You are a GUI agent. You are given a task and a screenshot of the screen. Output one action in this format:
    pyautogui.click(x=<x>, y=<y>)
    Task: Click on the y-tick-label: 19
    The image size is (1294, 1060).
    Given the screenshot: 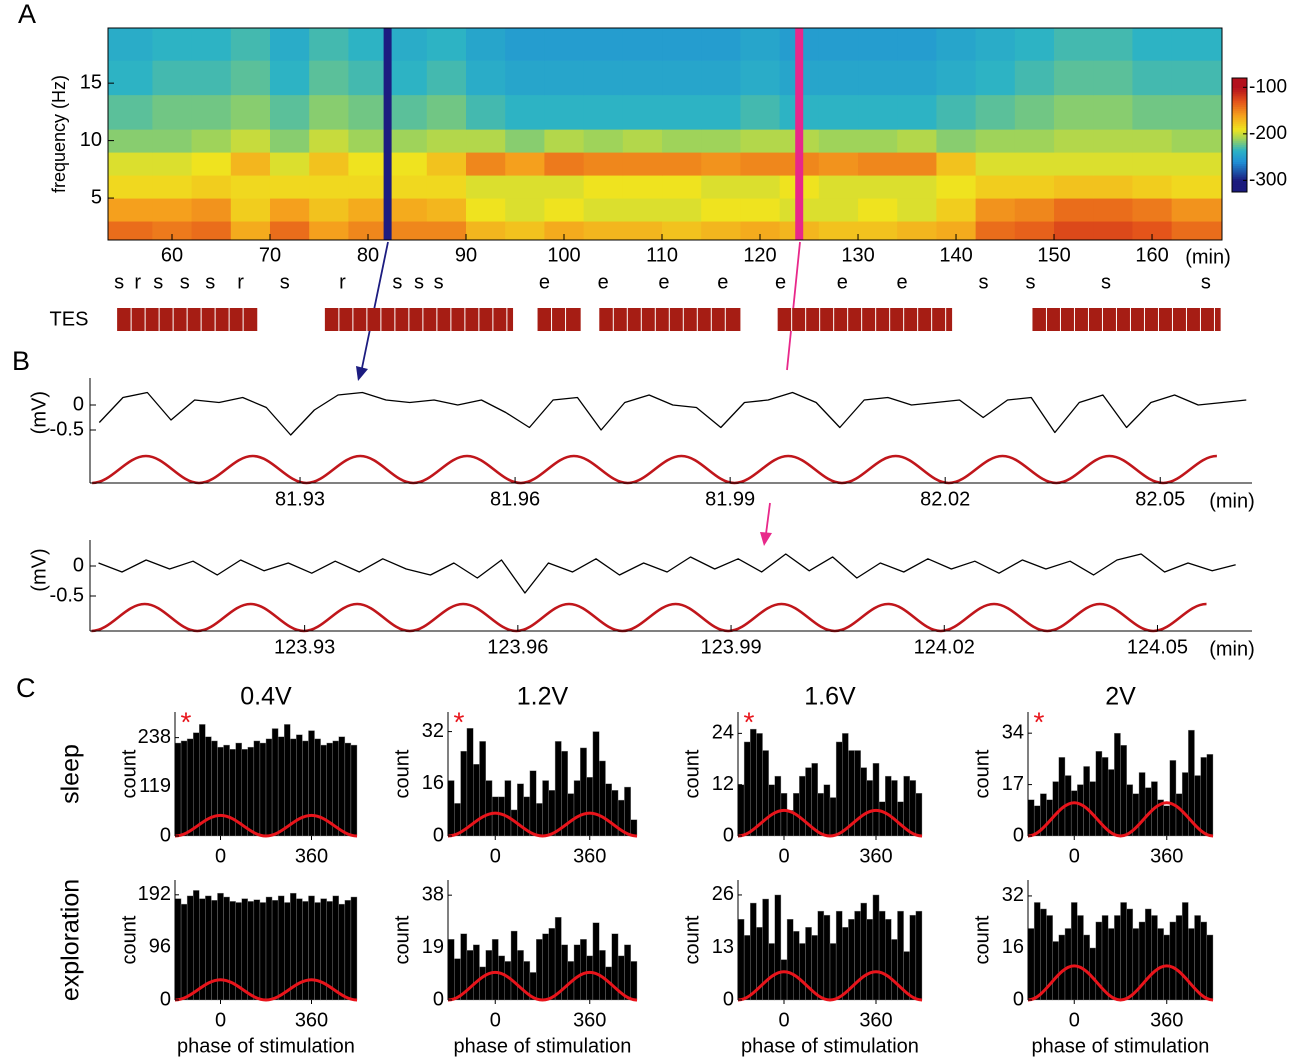 What is the action you would take?
    pyautogui.click(x=433, y=947)
    